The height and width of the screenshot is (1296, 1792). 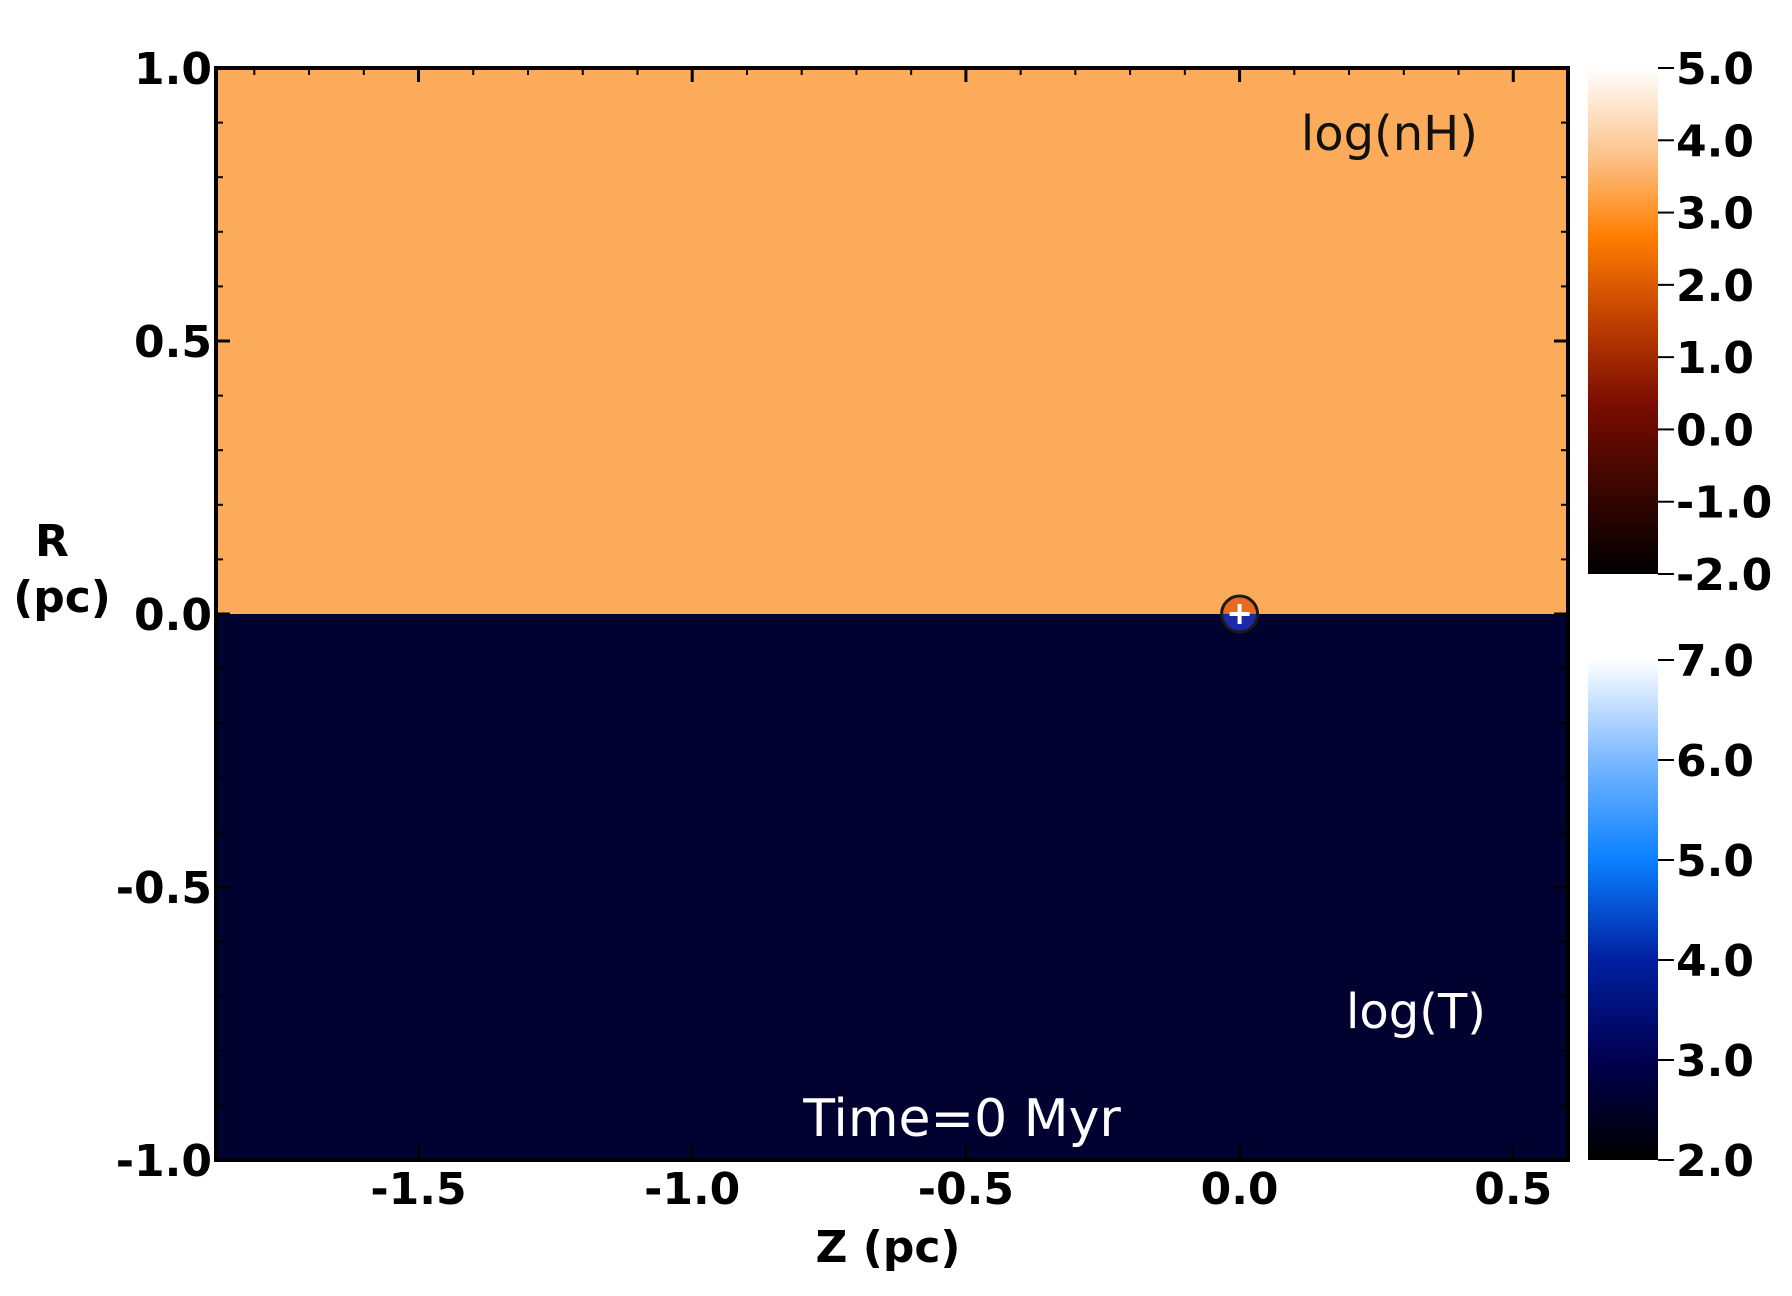 I want to click on x-tick-label: -1.0, so click(x=692, y=1189).